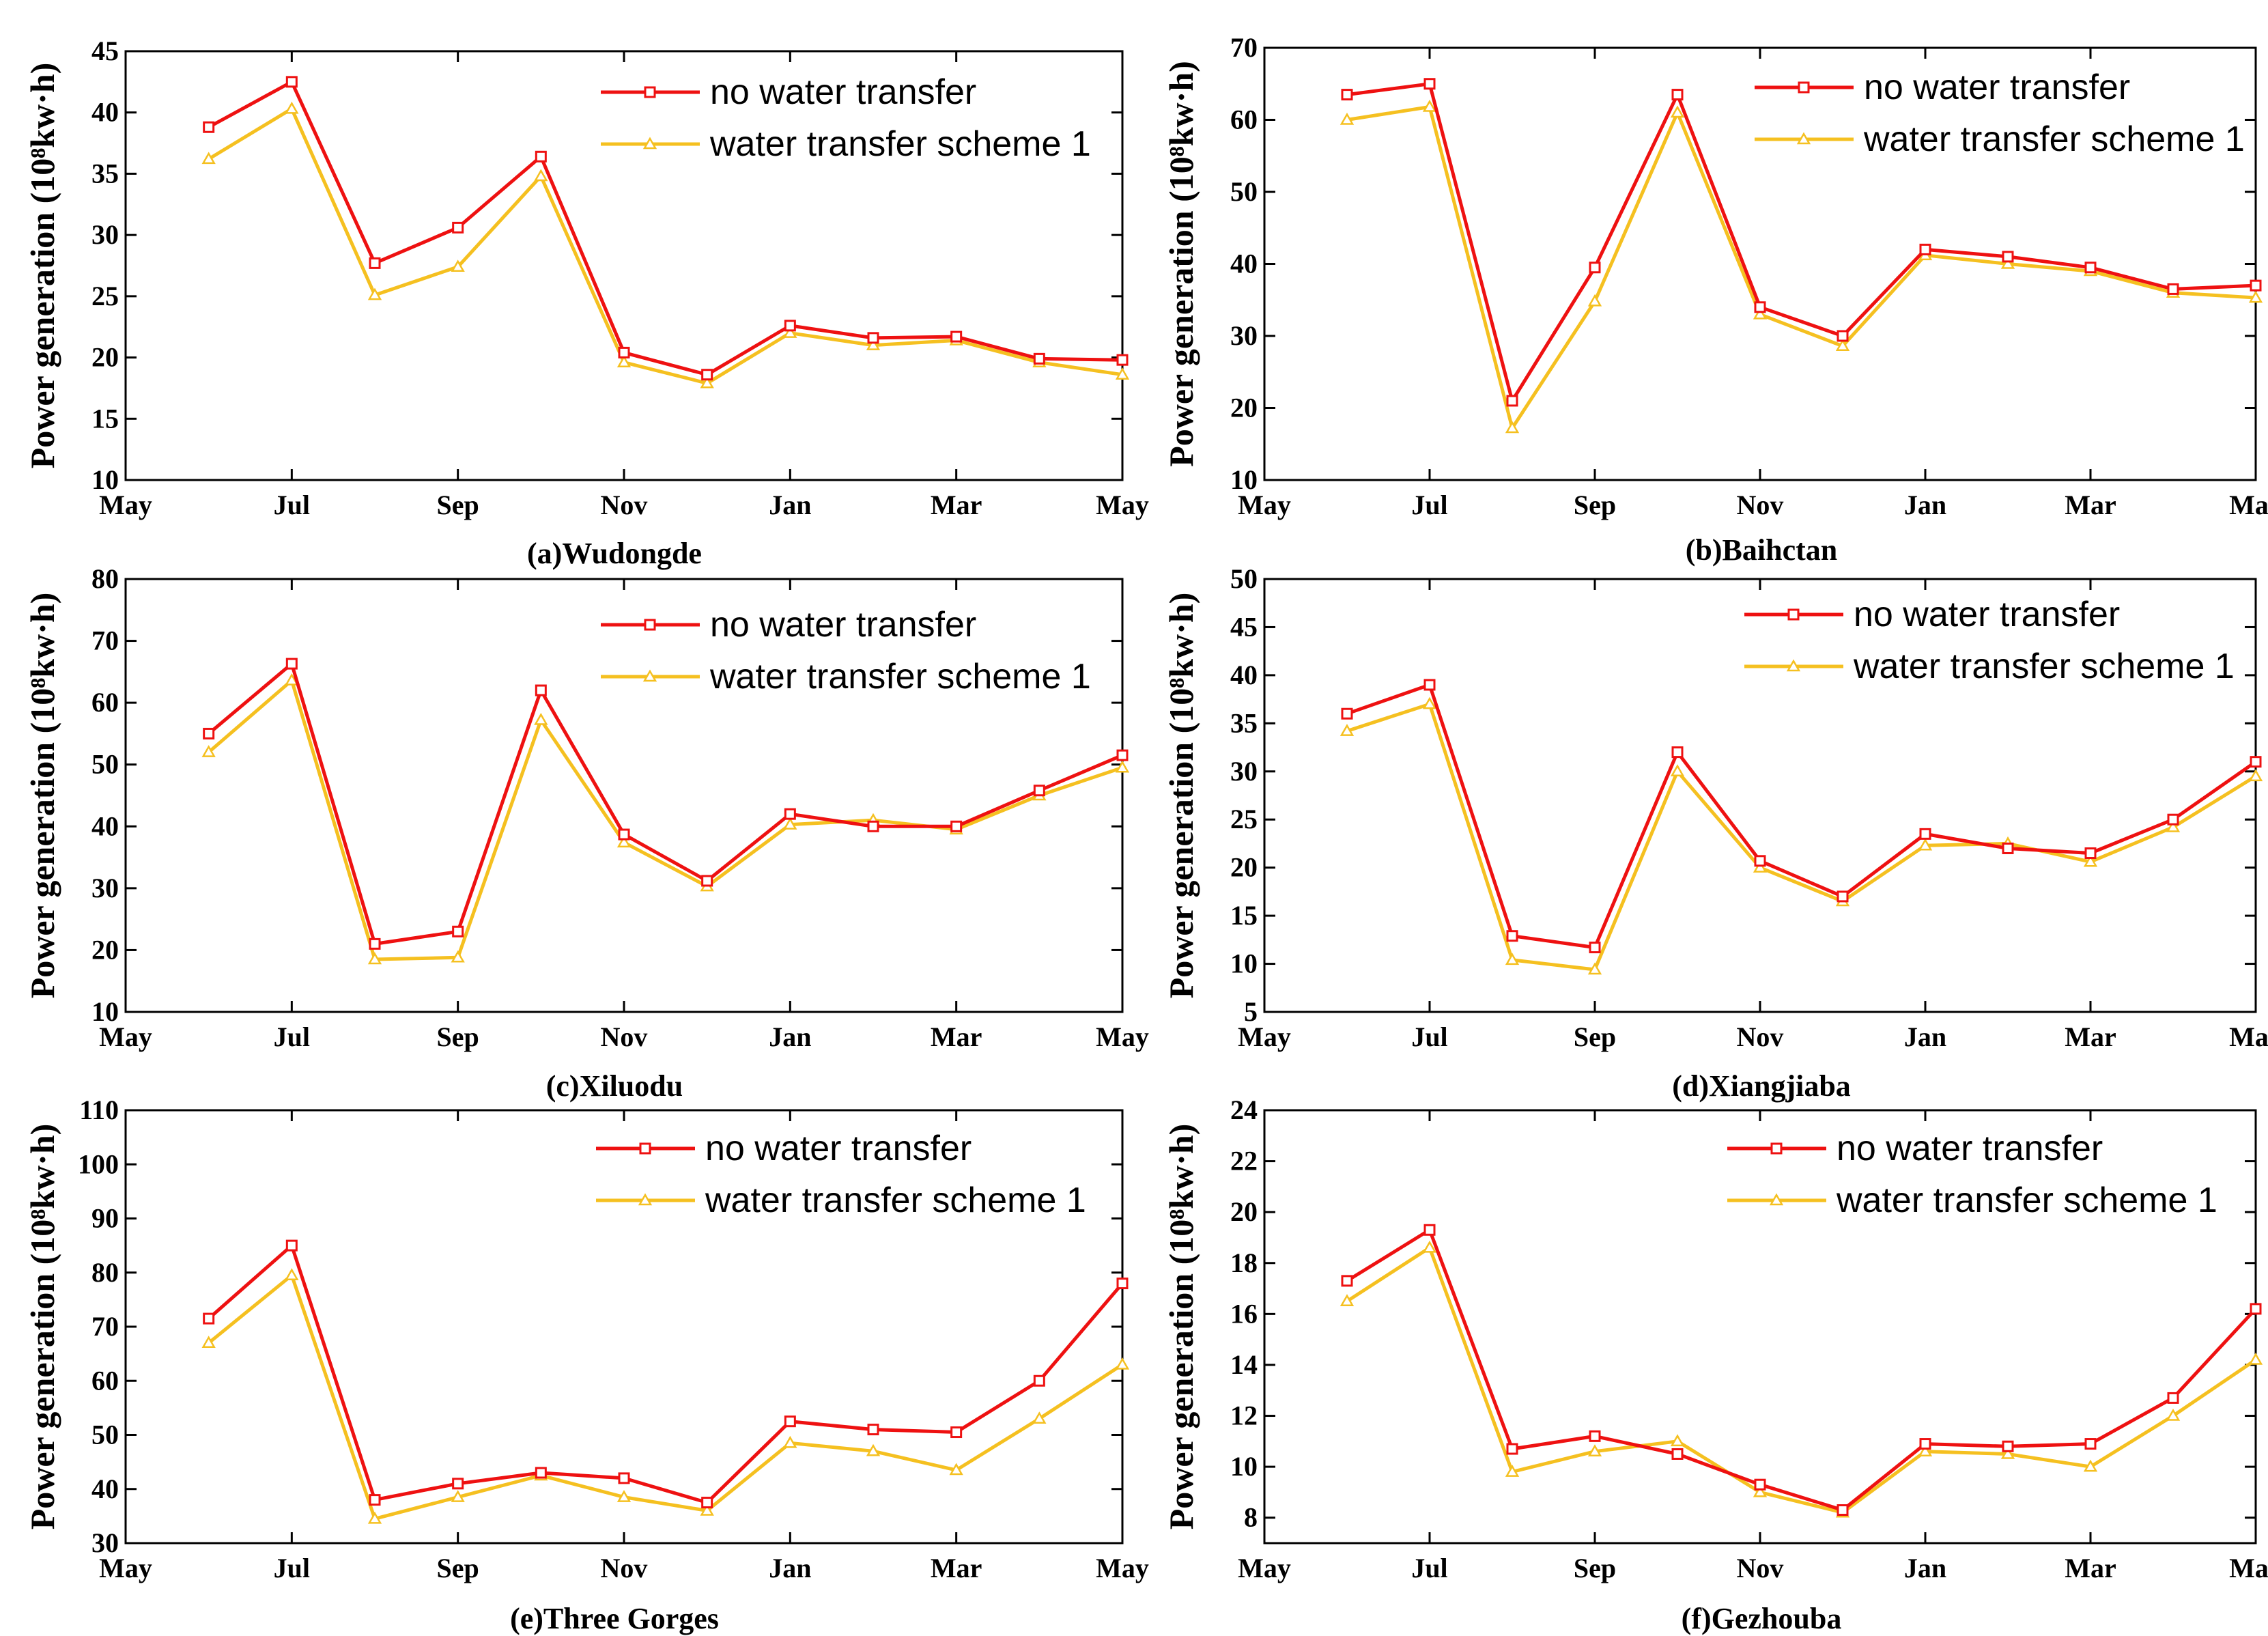  I want to click on y-tick-label: 24, so click(1244, 1110).